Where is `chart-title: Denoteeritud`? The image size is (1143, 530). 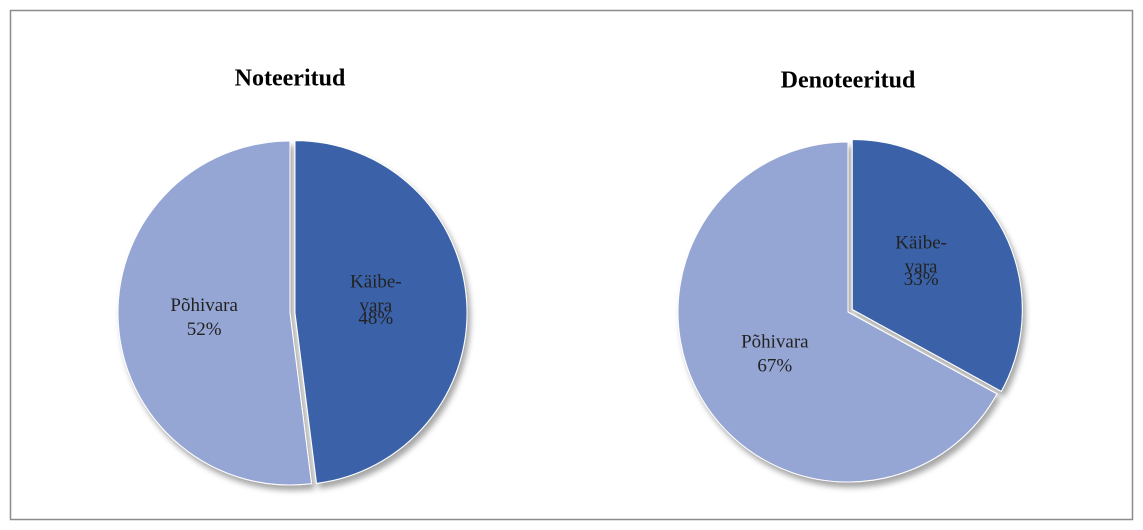 chart-title: Denoteeritud is located at coordinates (848, 81).